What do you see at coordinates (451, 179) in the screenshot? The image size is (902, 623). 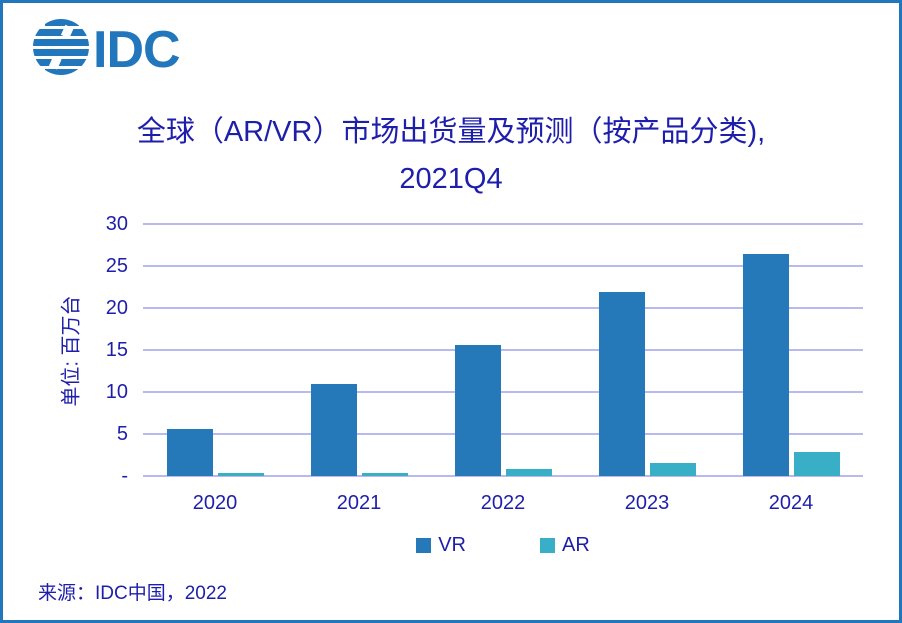 I see `chart-title-line2: 2021Q4` at bounding box center [451, 179].